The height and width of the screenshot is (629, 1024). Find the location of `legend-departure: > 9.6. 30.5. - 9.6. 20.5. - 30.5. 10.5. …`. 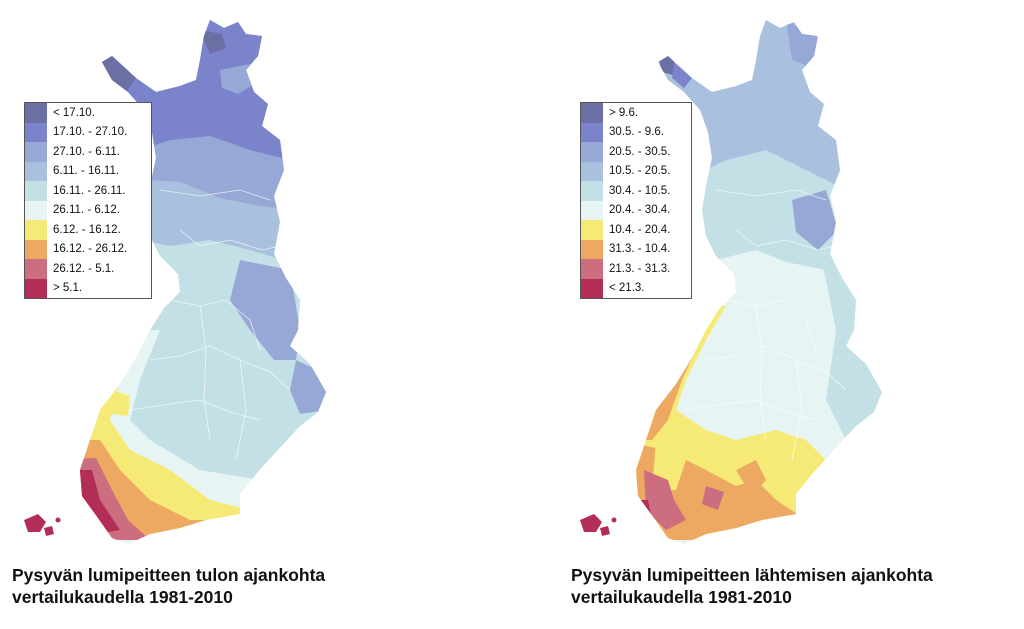

legend-departure: > 9.6. 30.5. - 9.6. 20.5. - 30.5. 10.5. … is located at coordinates (636, 200).